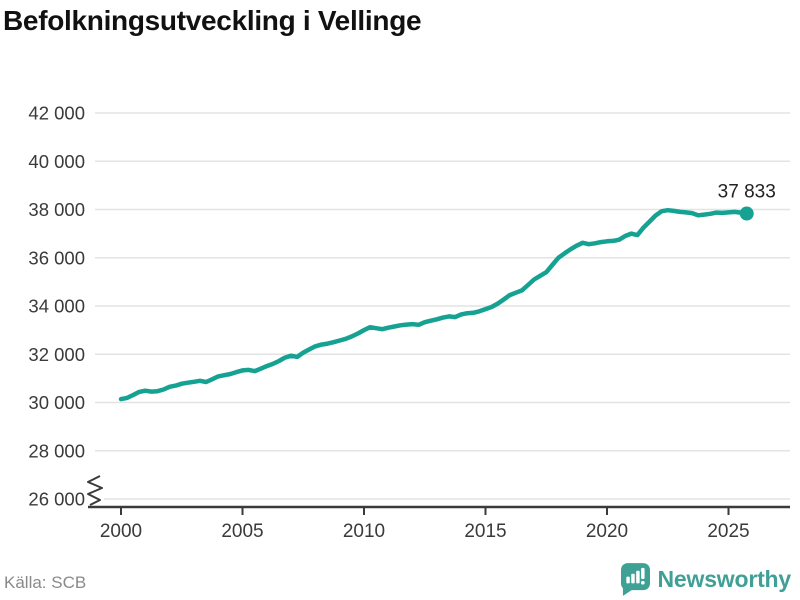  Describe the element at coordinates (56, 209) in the screenshot. I see `y-tick-label: 38 000` at that location.